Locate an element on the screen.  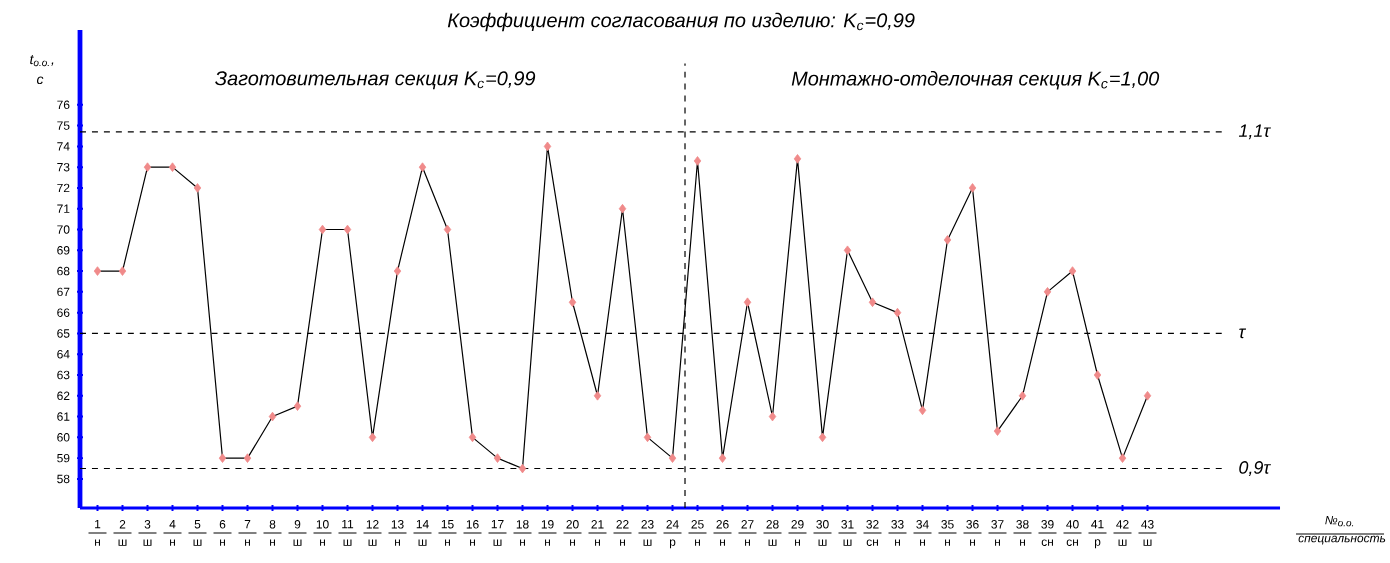
y-tick-label: 69 is located at coordinates (63, 250).